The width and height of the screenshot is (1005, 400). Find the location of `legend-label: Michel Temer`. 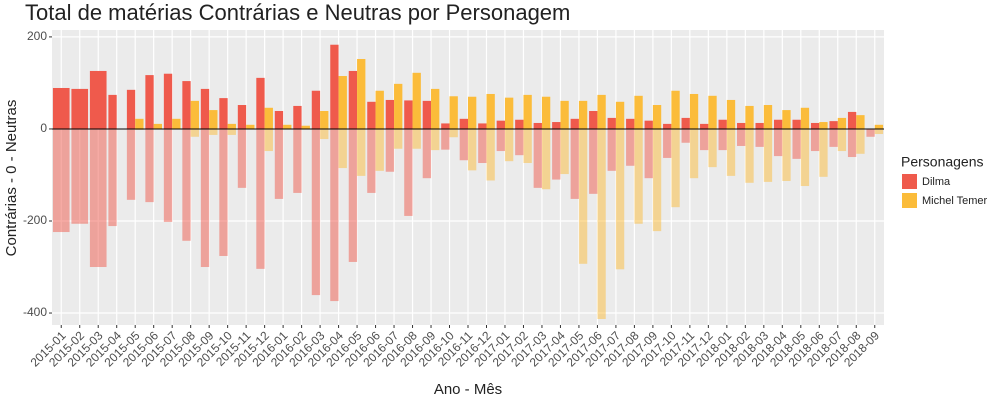

legend-label: Michel Temer is located at coordinates (955, 201).